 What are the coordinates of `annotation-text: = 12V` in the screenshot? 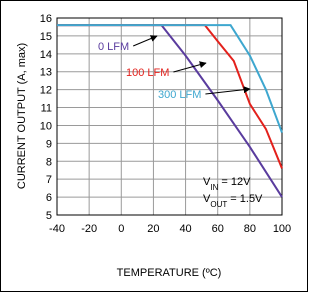 It's located at (234, 182).